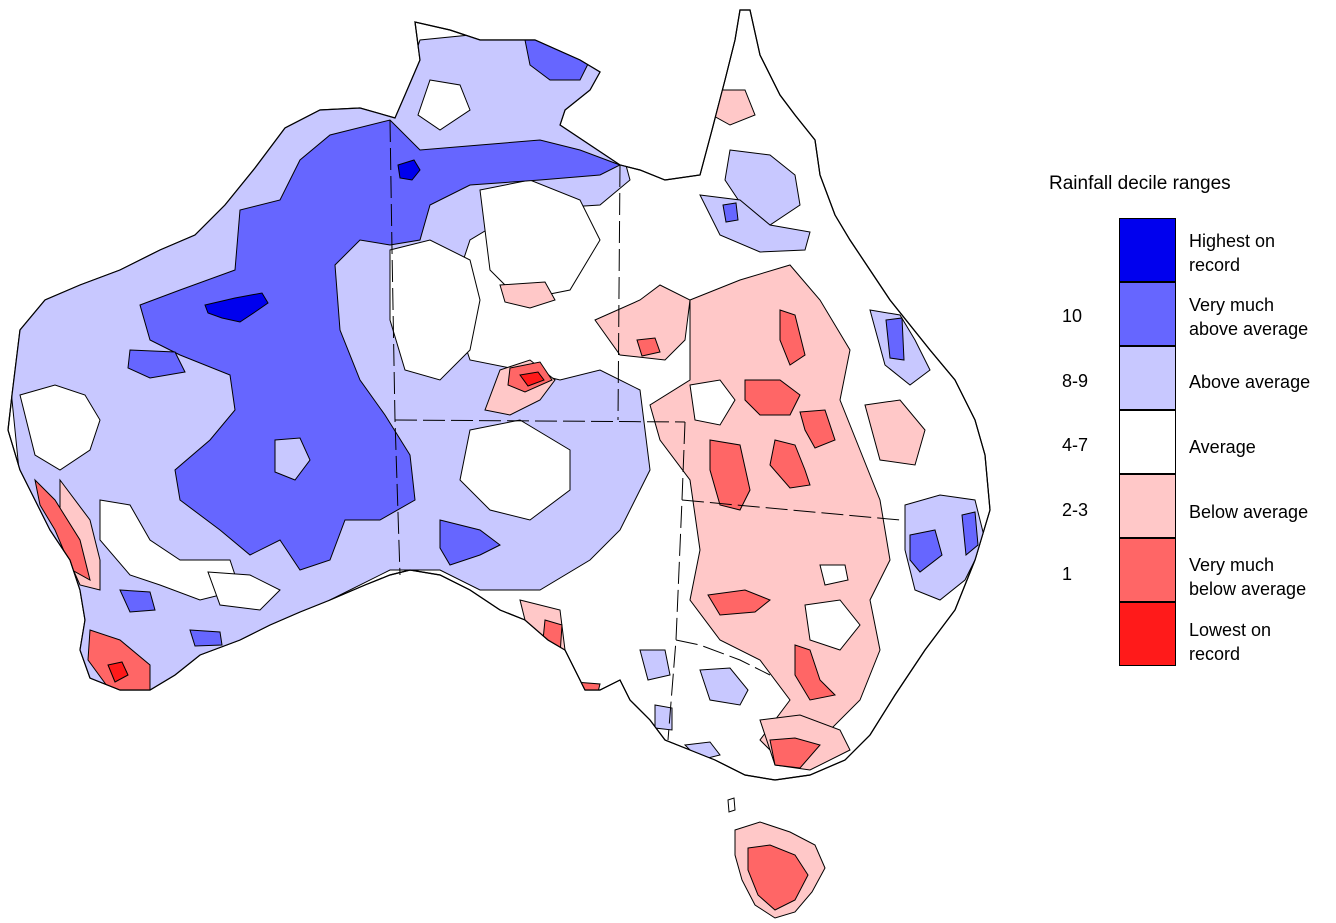 This screenshot has height=923, width=1336. I want to click on range-label-1: 1, so click(1067, 574).